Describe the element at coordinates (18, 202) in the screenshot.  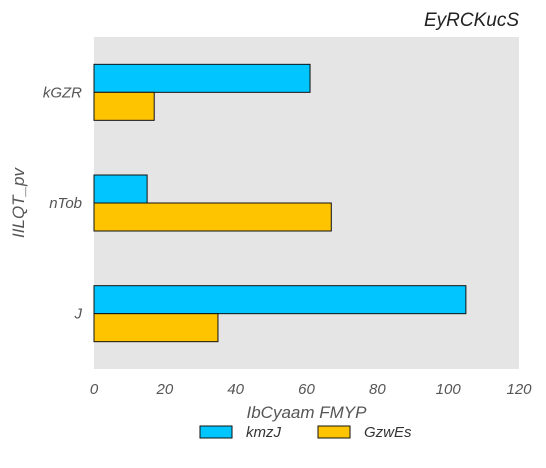
I see `y-axis-label: IILQT_pv` at that location.